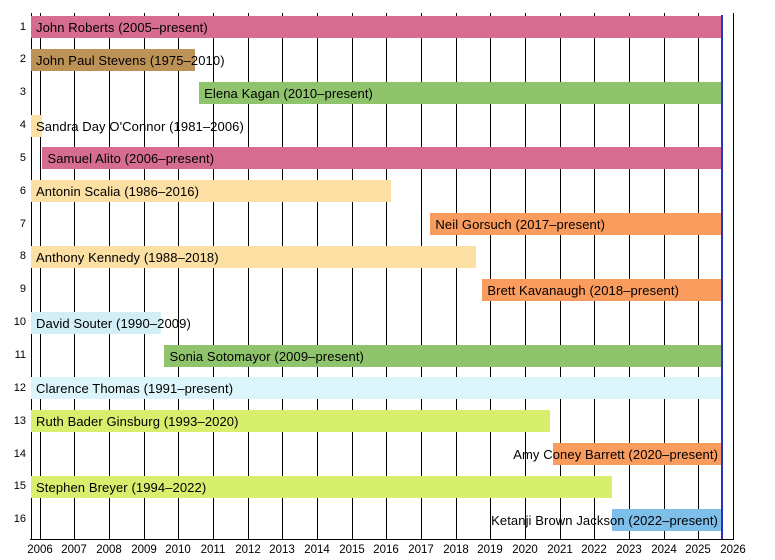 This screenshot has height=560, width=775. I want to click on row-number: 11, so click(20, 355).